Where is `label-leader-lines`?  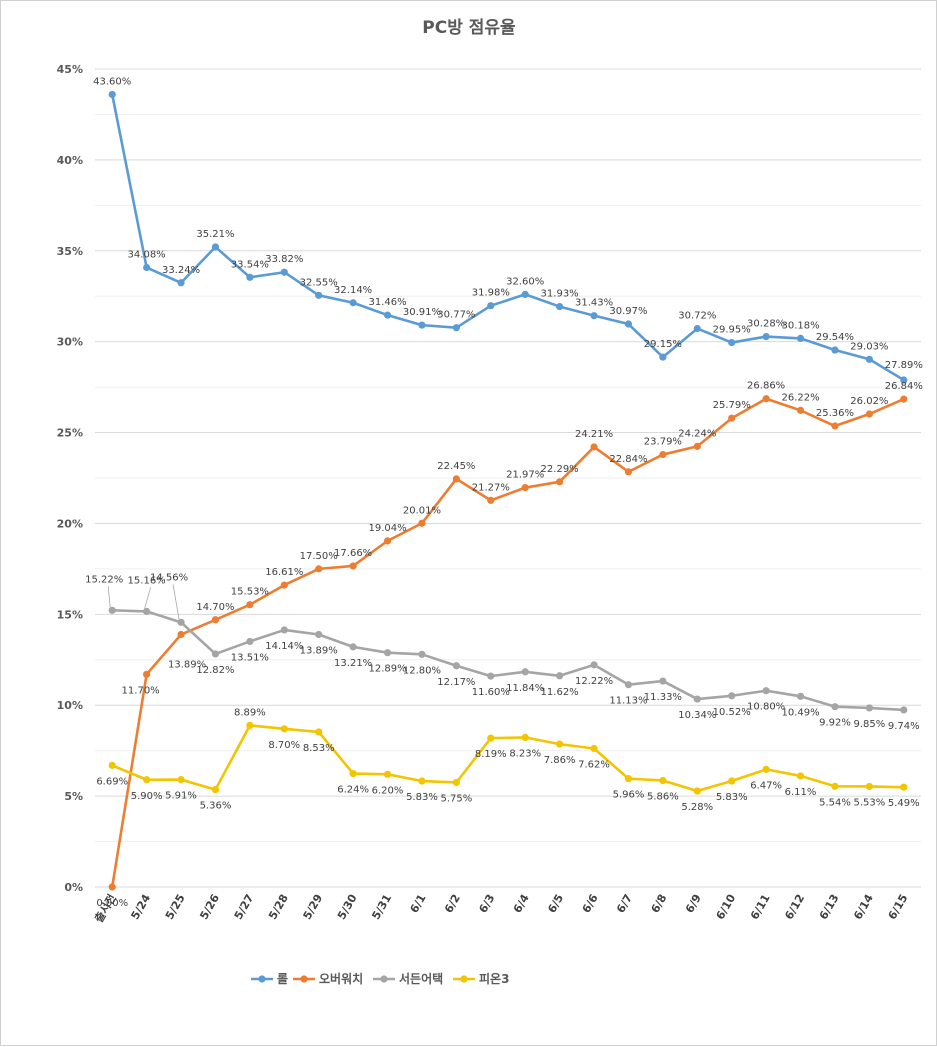 label-leader-lines is located at coordinates (143, 602).